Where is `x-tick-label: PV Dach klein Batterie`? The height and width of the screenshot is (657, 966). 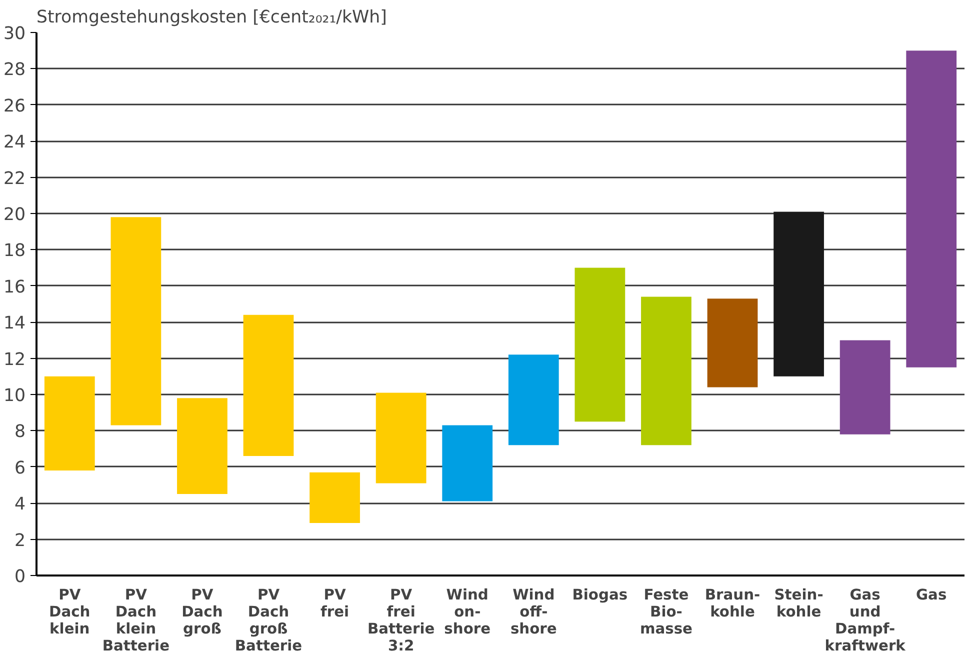
x-tick-label: PV Dach klein Batterie is located at coordinates (136, 620).